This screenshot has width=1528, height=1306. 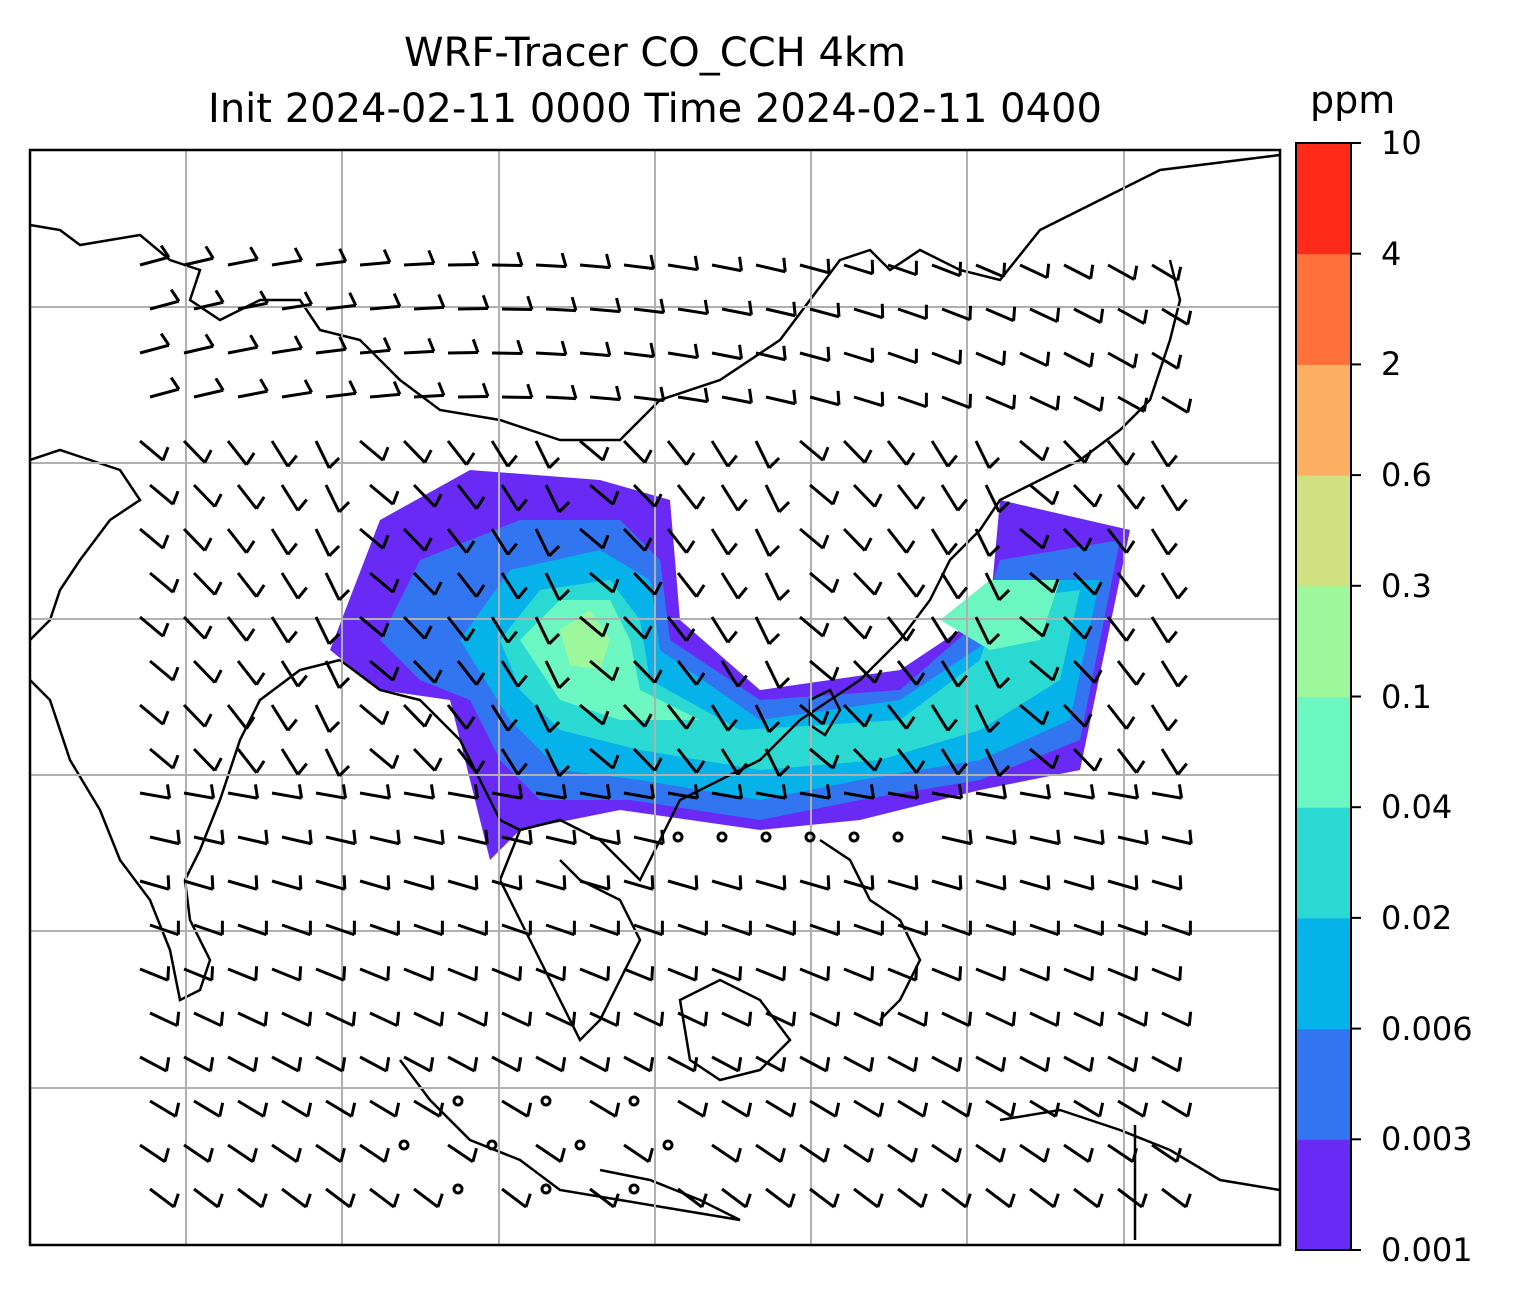 What do you see at coordinates (1323, 420) in the screenshot?
I see `colorbar-bin` at bounding box center [1323, 420].